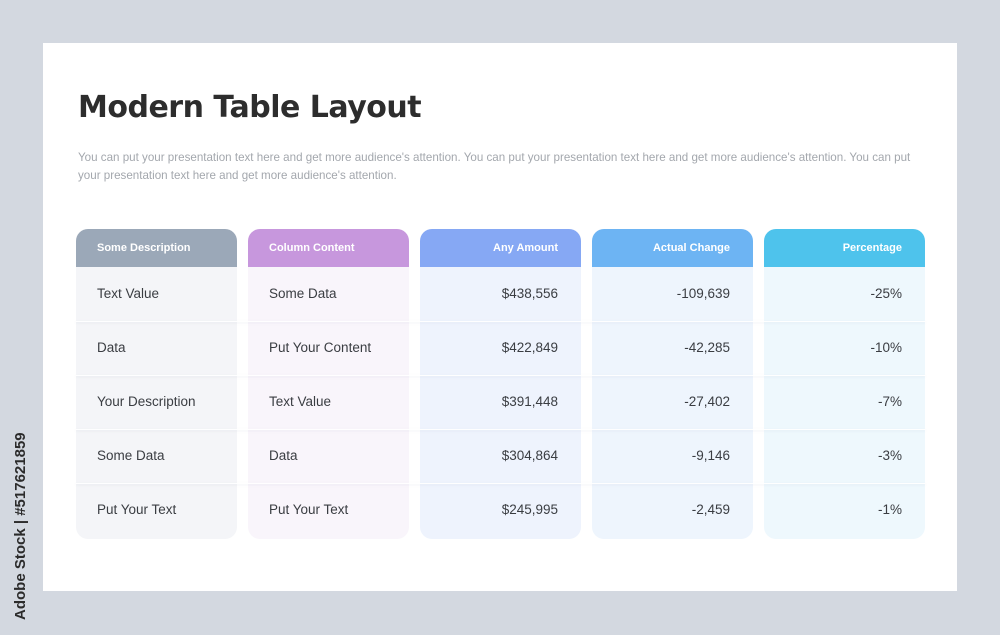  I want to click on column-header: Any Amount, so click(500, 248).